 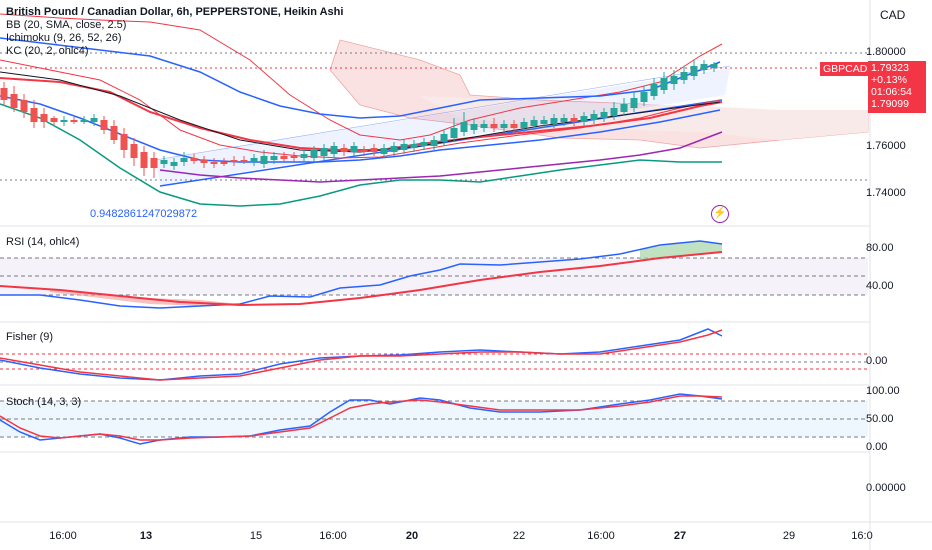 I want to click on kc-upper, so click(x=360, y=78).